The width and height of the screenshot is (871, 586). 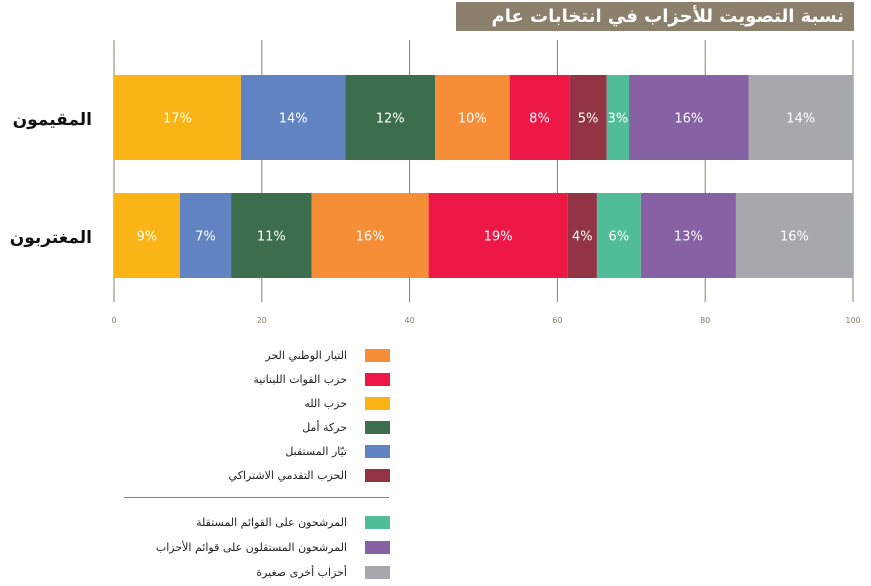 I want to click on x-tick-label: 40, so click(x=410, y=320).